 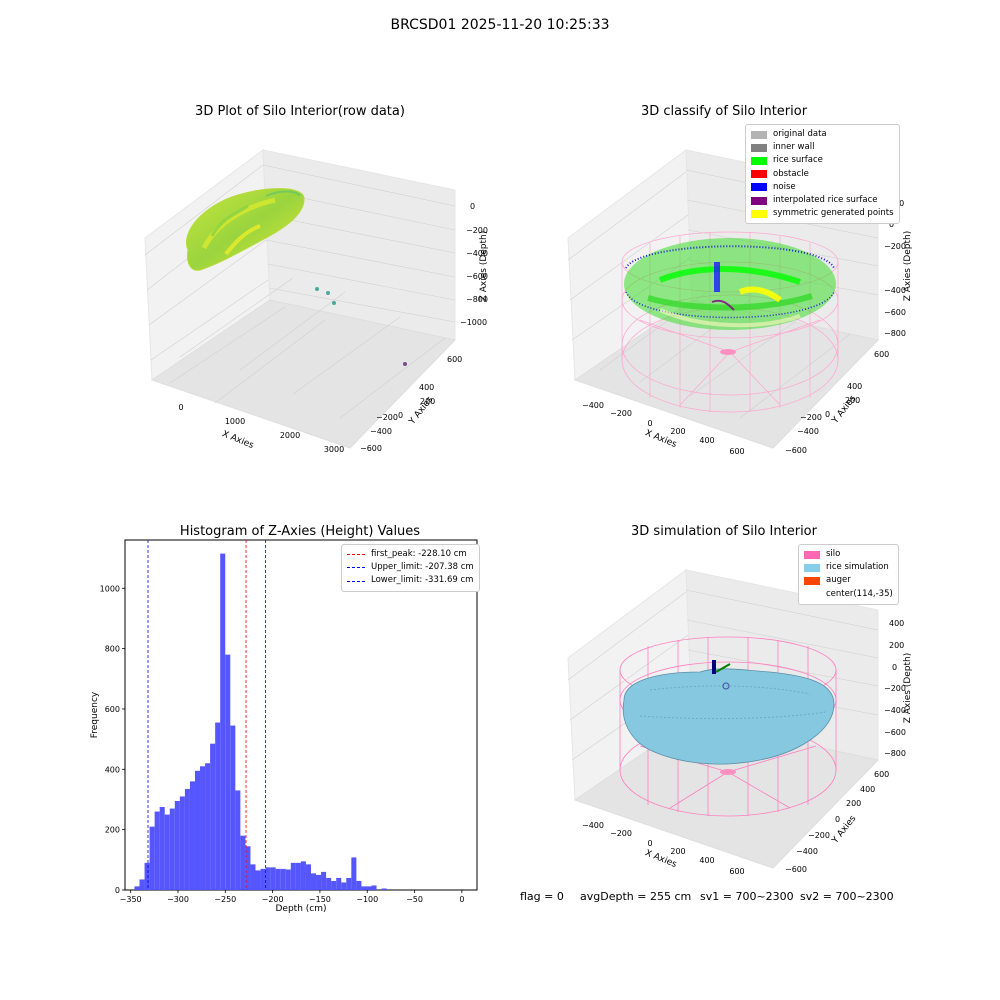 I want to click on raw-point-cloud, so click(x=296, y=277).